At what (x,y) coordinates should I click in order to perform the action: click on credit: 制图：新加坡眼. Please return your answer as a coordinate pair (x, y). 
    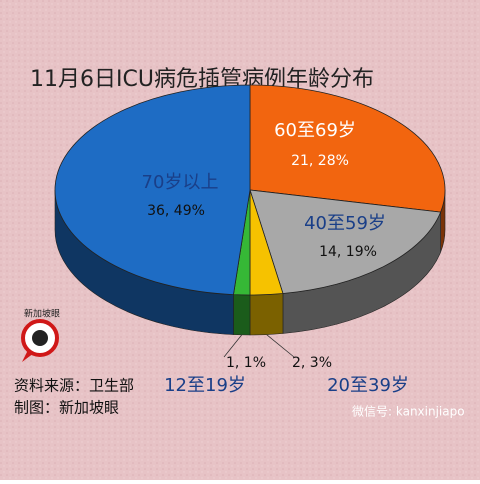
    Looking at the image, I should click on (66, 408).